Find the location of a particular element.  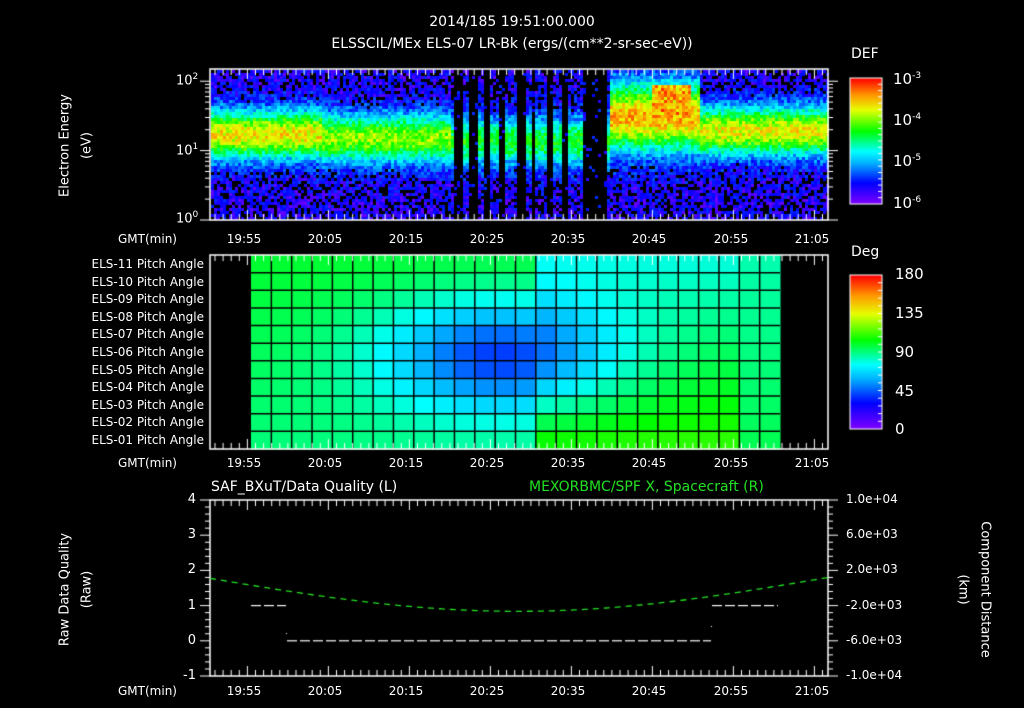

quality-tick-label: 3 is located at coordinates (191, 535).